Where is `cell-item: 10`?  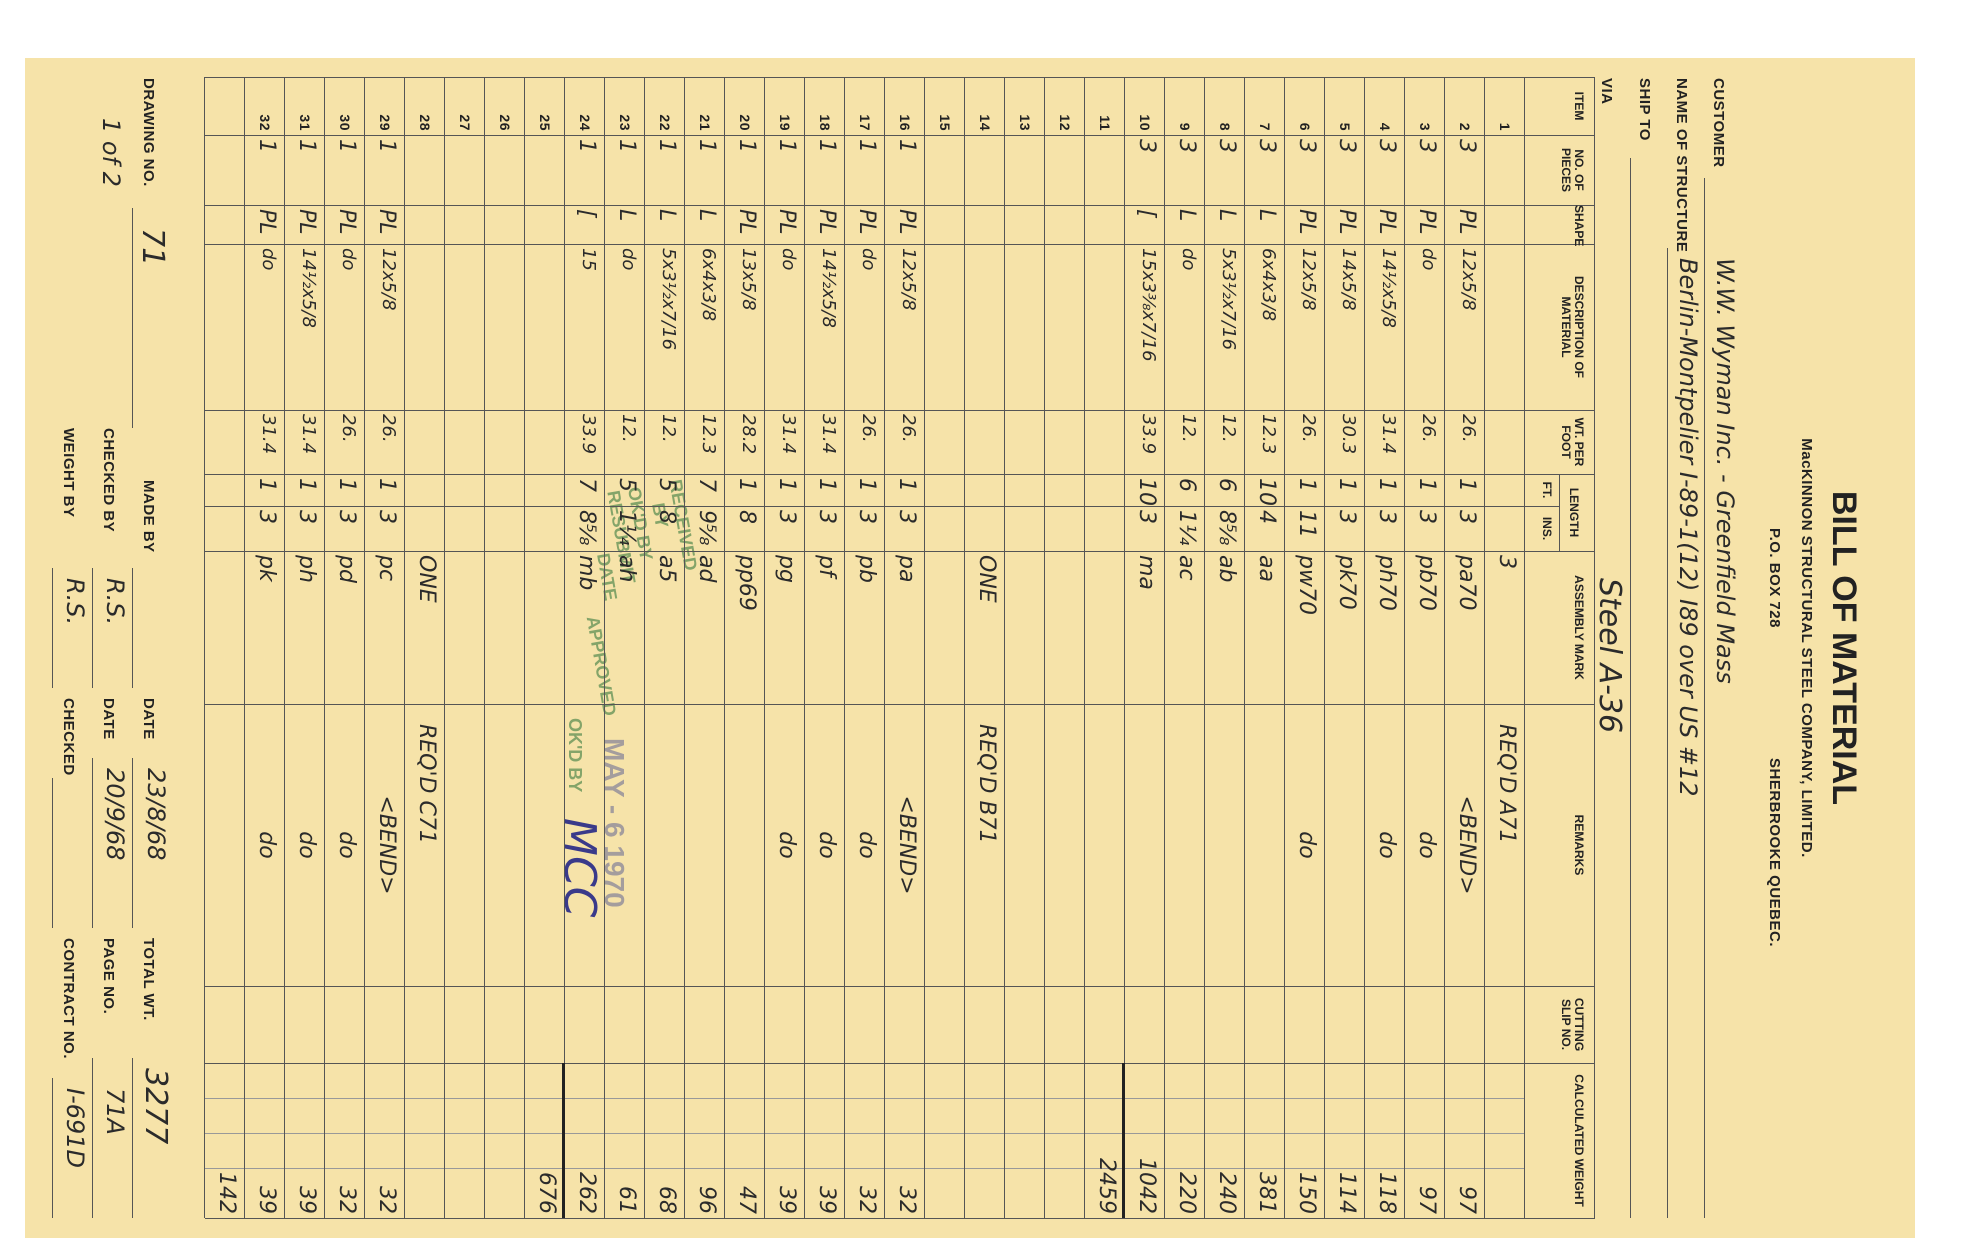 cell-item: 10 is located at coordinates (1145, 122).